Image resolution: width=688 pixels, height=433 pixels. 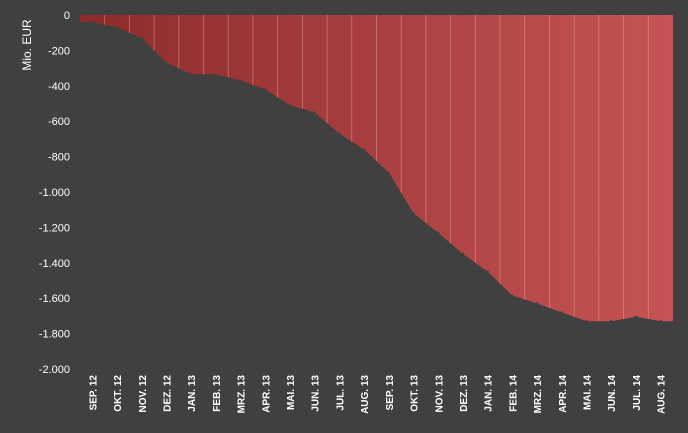 What do you see at coordinates (464, 393) in the screenshot?
I see `x-tick-label: DEZ. 13` at bounding box center [464, 393].